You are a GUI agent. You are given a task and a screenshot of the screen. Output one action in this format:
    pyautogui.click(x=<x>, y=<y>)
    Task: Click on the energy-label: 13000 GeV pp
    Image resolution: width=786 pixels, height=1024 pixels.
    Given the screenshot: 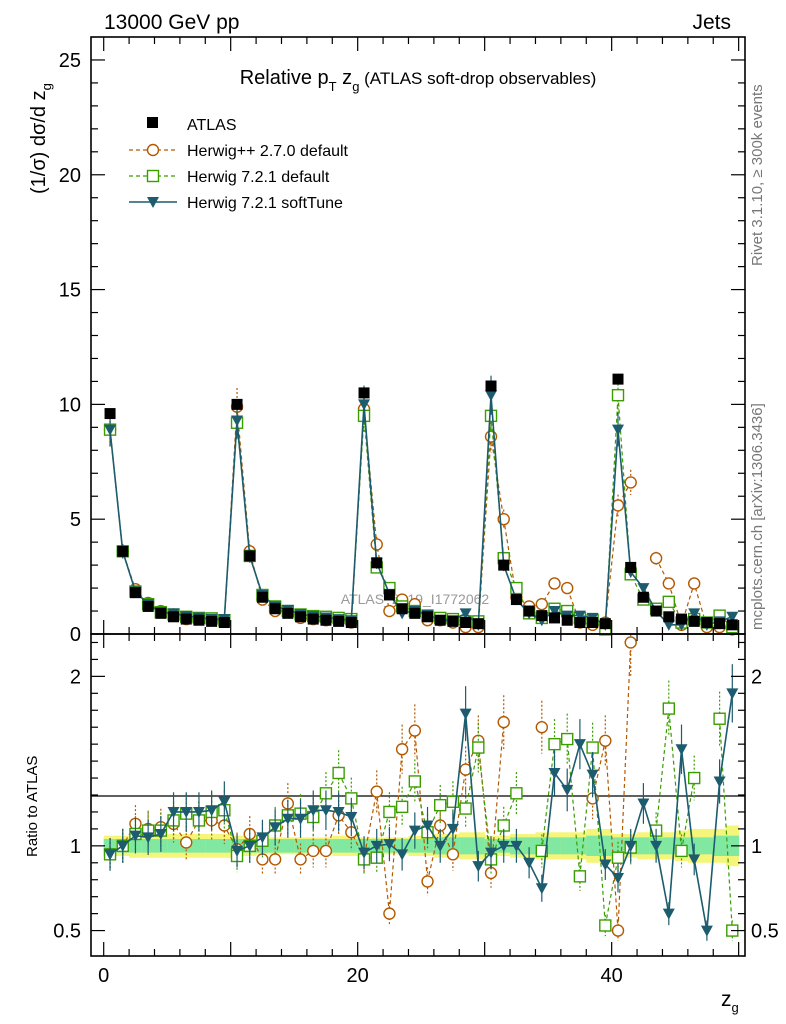 What is the action you would take?
    pyautogui.click(x=171, y=22)
    